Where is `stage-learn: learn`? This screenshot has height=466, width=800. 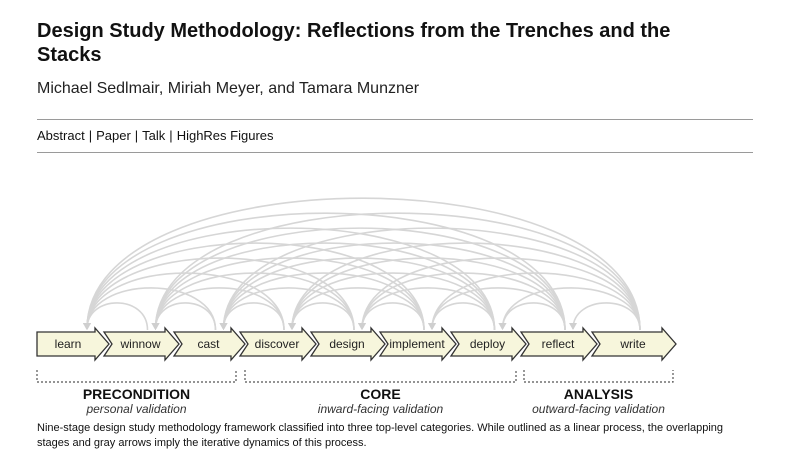 stage-learn: learn is located at coordinates (73, 344).